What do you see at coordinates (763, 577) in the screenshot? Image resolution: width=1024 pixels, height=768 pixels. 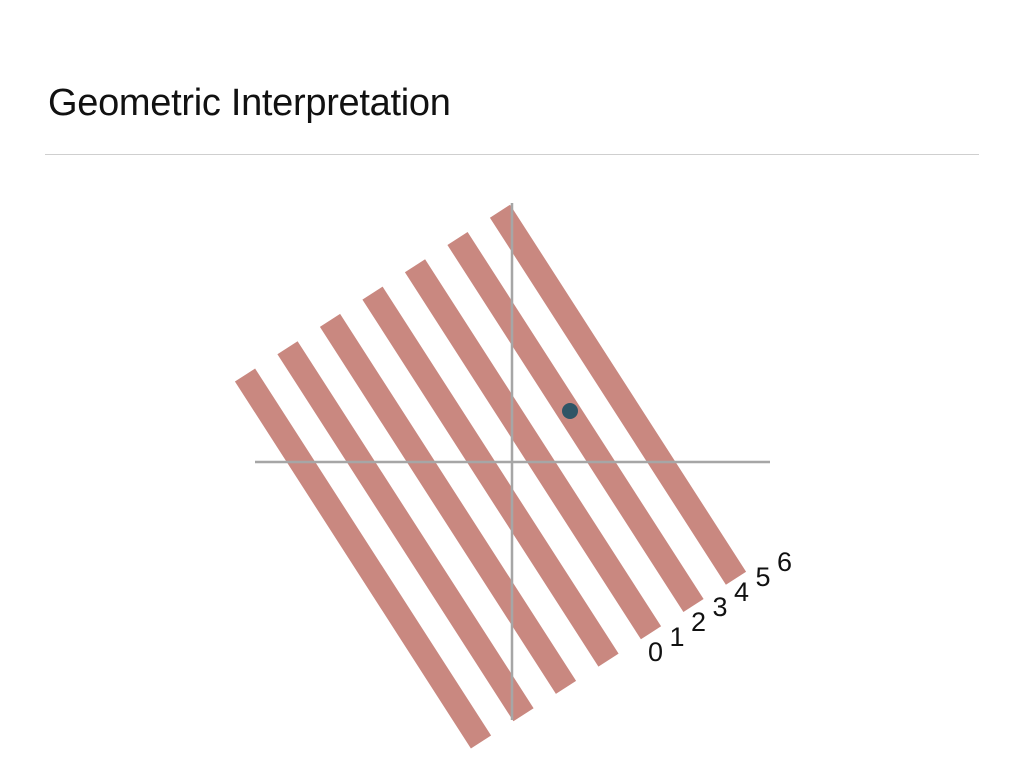 I see `stripe-label-5: 5` at bounding box center [763, 577].